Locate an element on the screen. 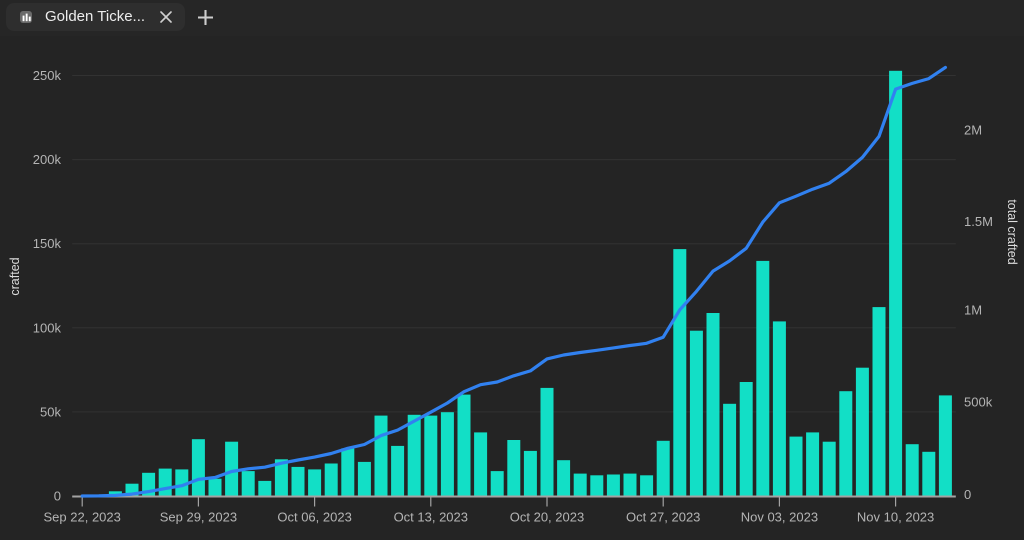  svg-text: Oct 13, 2023 is located at coordinates (431, 517).